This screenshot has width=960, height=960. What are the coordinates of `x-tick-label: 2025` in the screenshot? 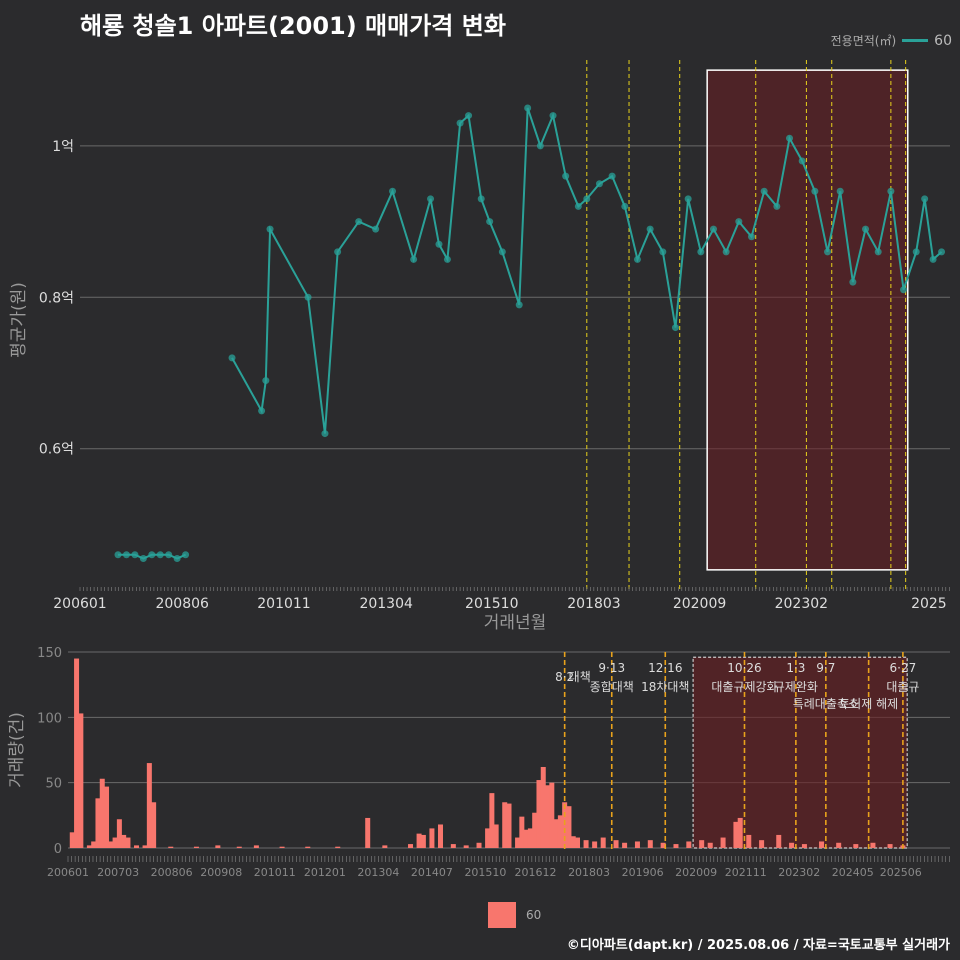 It's located at (929, 604).